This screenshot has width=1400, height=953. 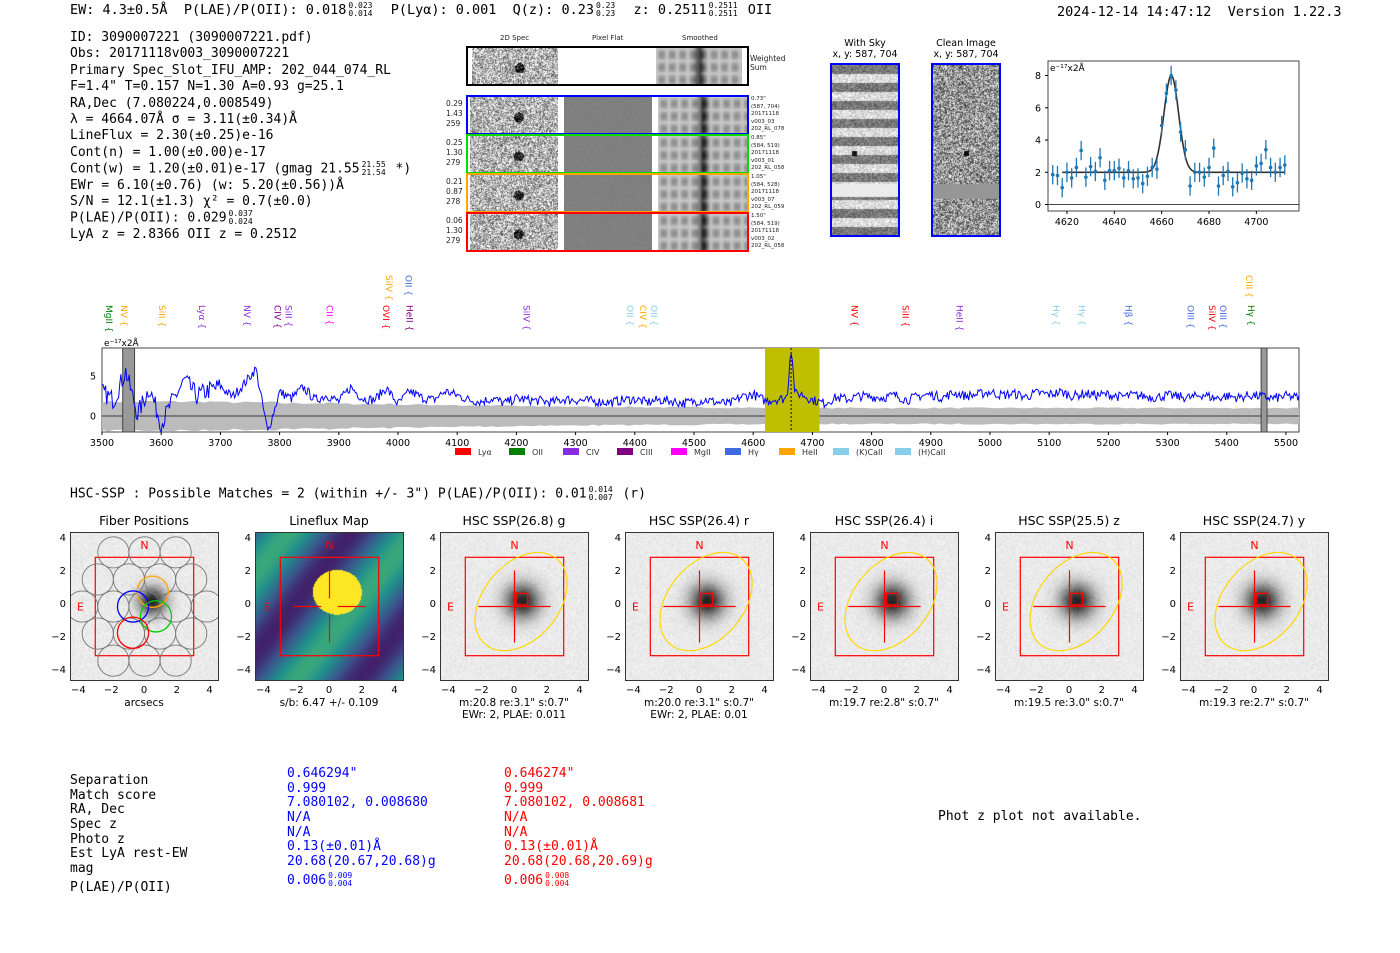 What do you see at coordinates (514, 606) in the screenshot?
I see `aperture-box` at bounding box center [514, 606].